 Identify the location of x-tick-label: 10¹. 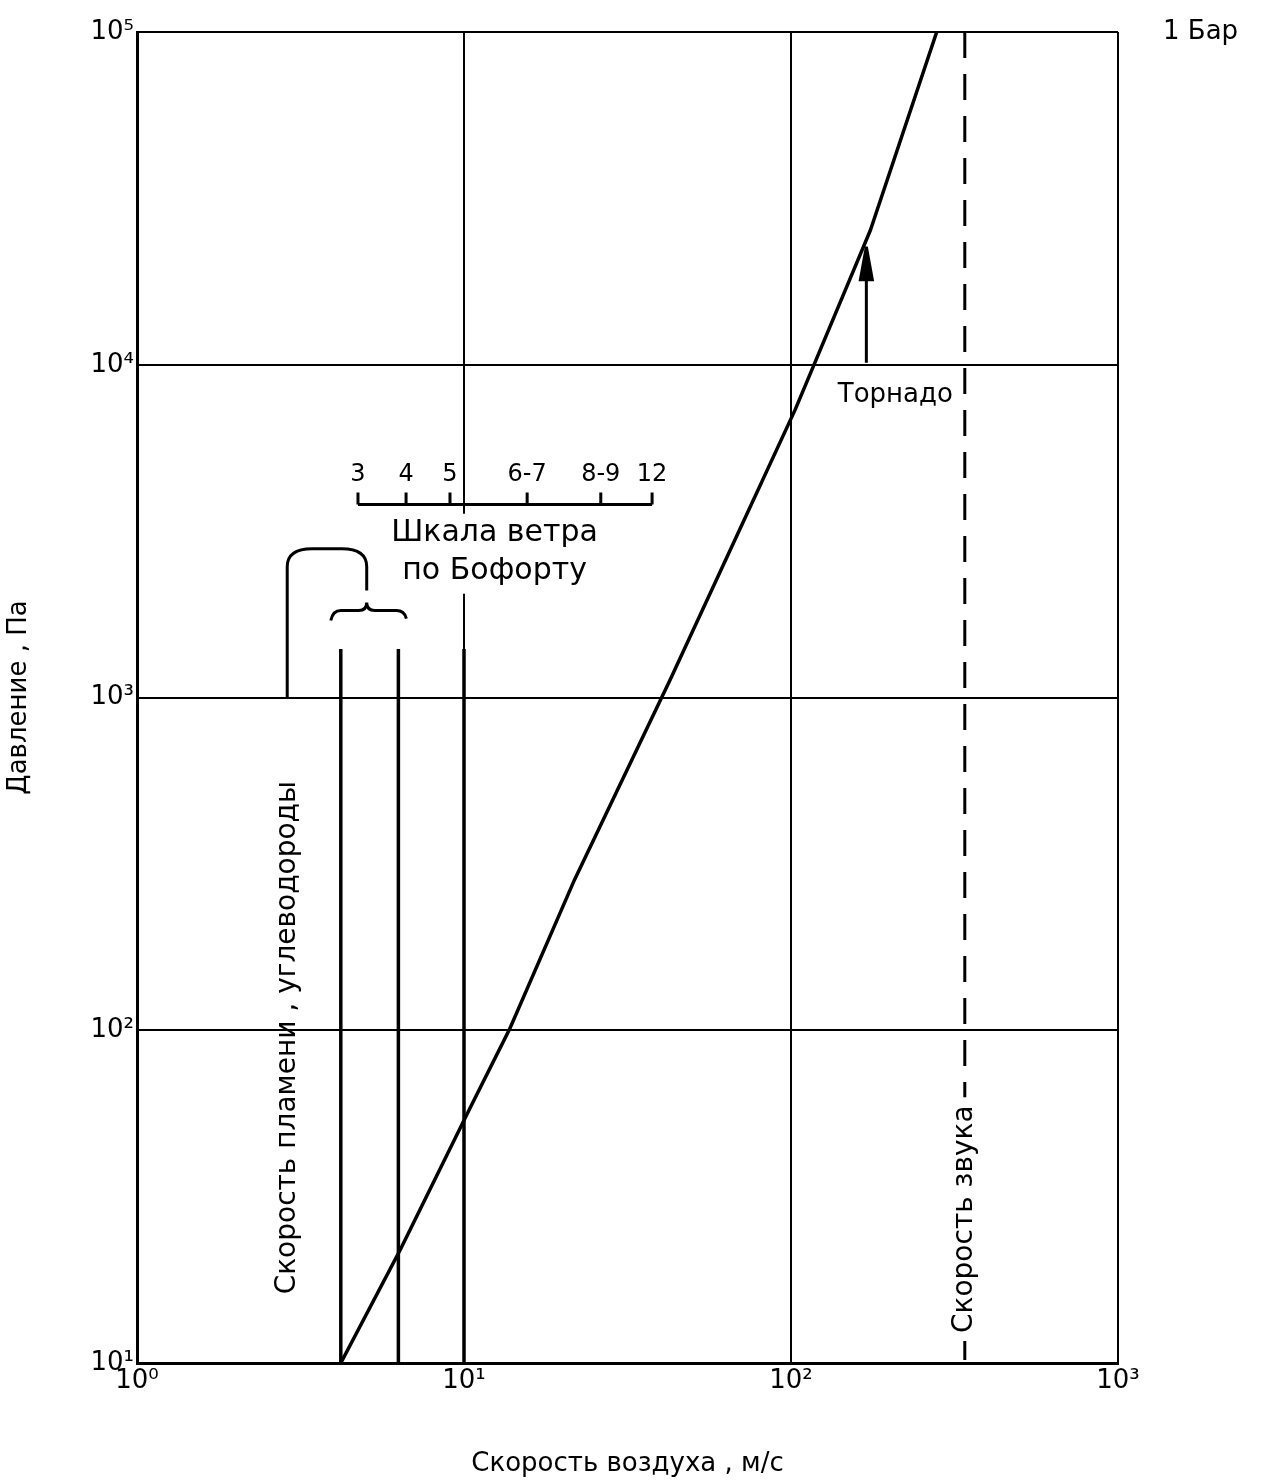
(464, 1379).